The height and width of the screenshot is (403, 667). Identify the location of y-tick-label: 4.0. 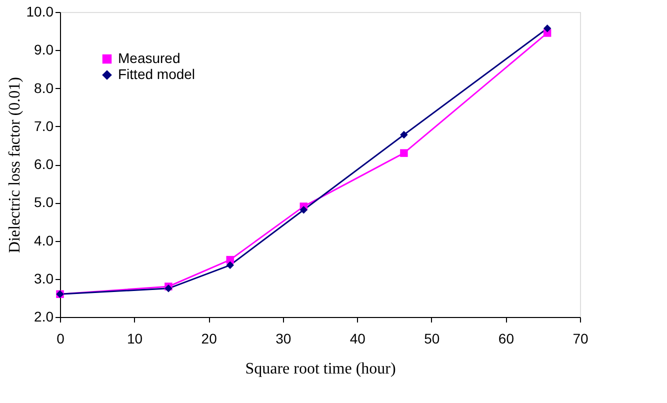
(44, 240).